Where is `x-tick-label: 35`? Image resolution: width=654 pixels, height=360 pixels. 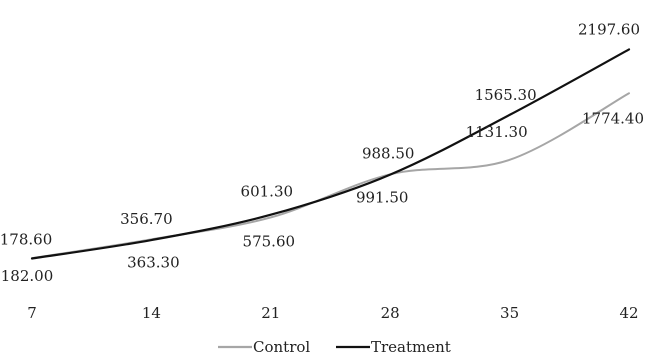
x-tick-label: 35 is located at coordinates (509, 313).